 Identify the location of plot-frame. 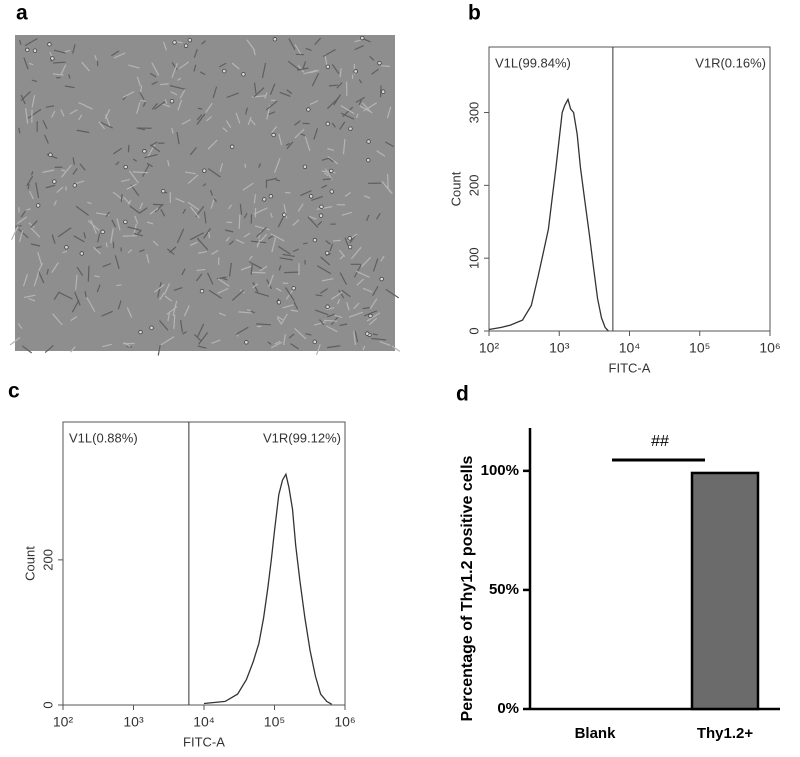
(629, 189).